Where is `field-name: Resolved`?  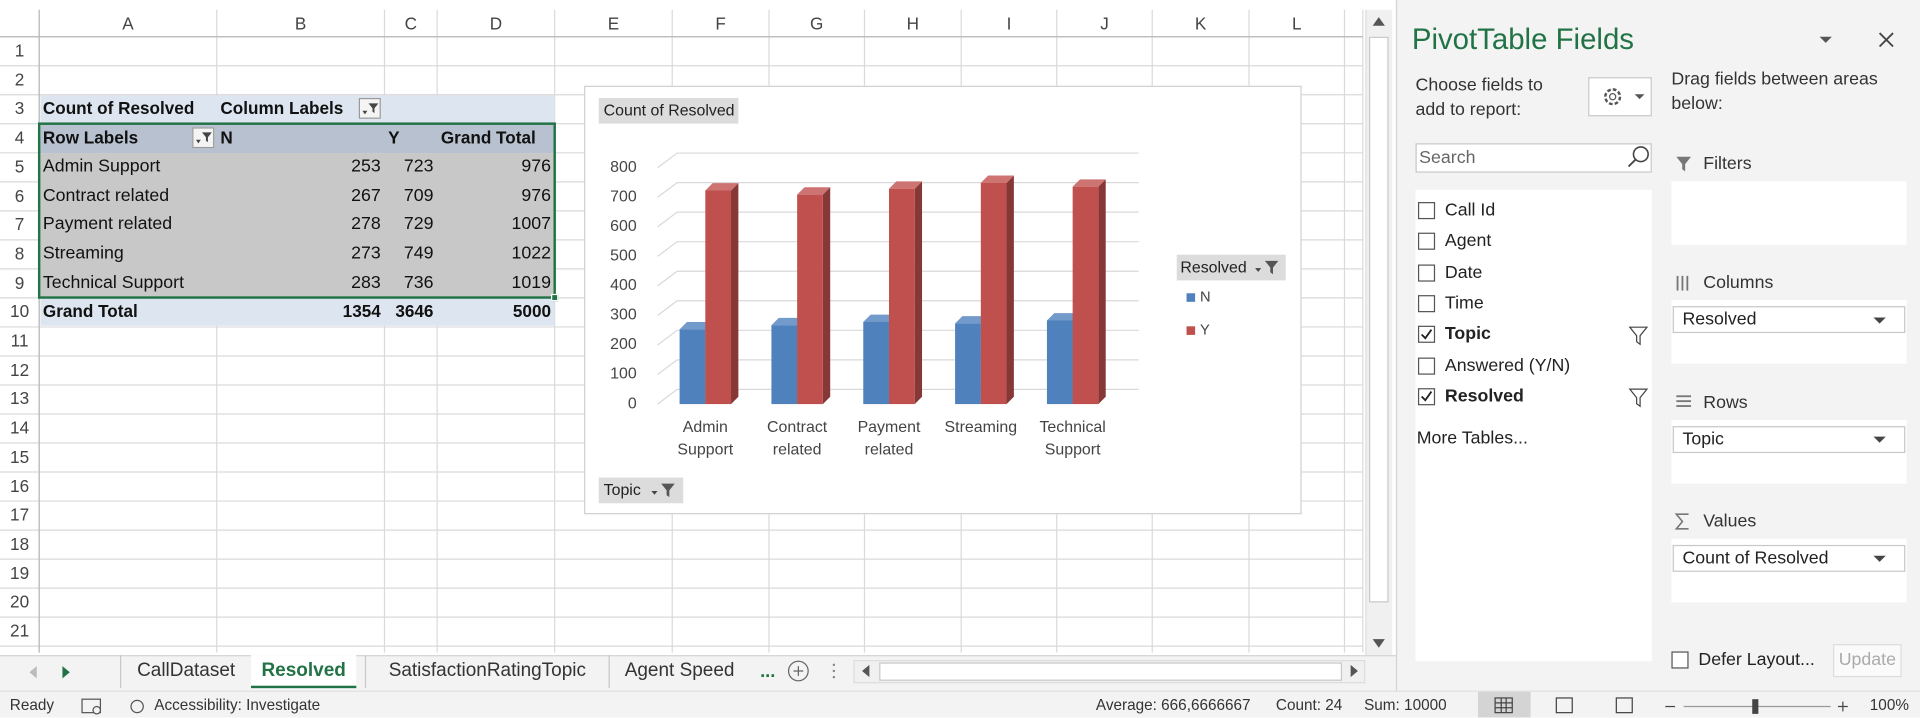 field-name: Resolved is located at coordinates (1484, 396).